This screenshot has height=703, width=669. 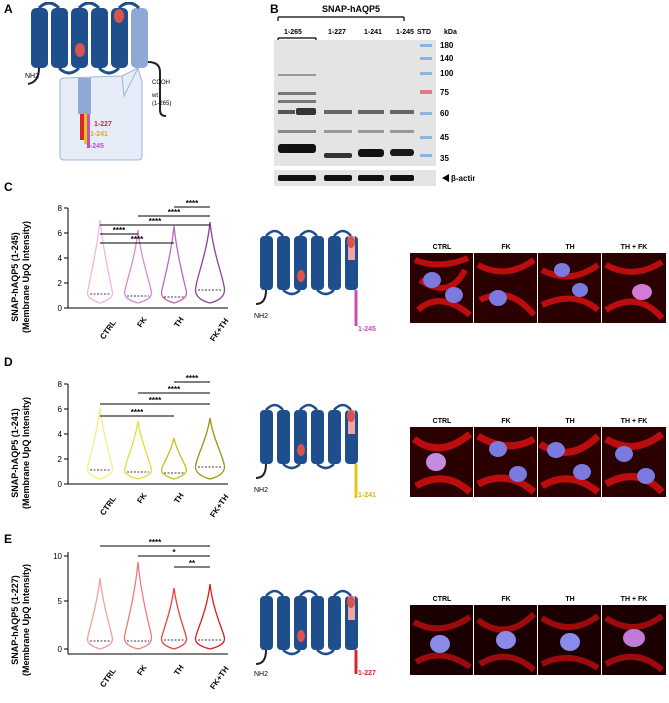 What do you see at coordinates (426, 100) in the screenshot?
I see `std-ladder` at bounding box center [426, 100].